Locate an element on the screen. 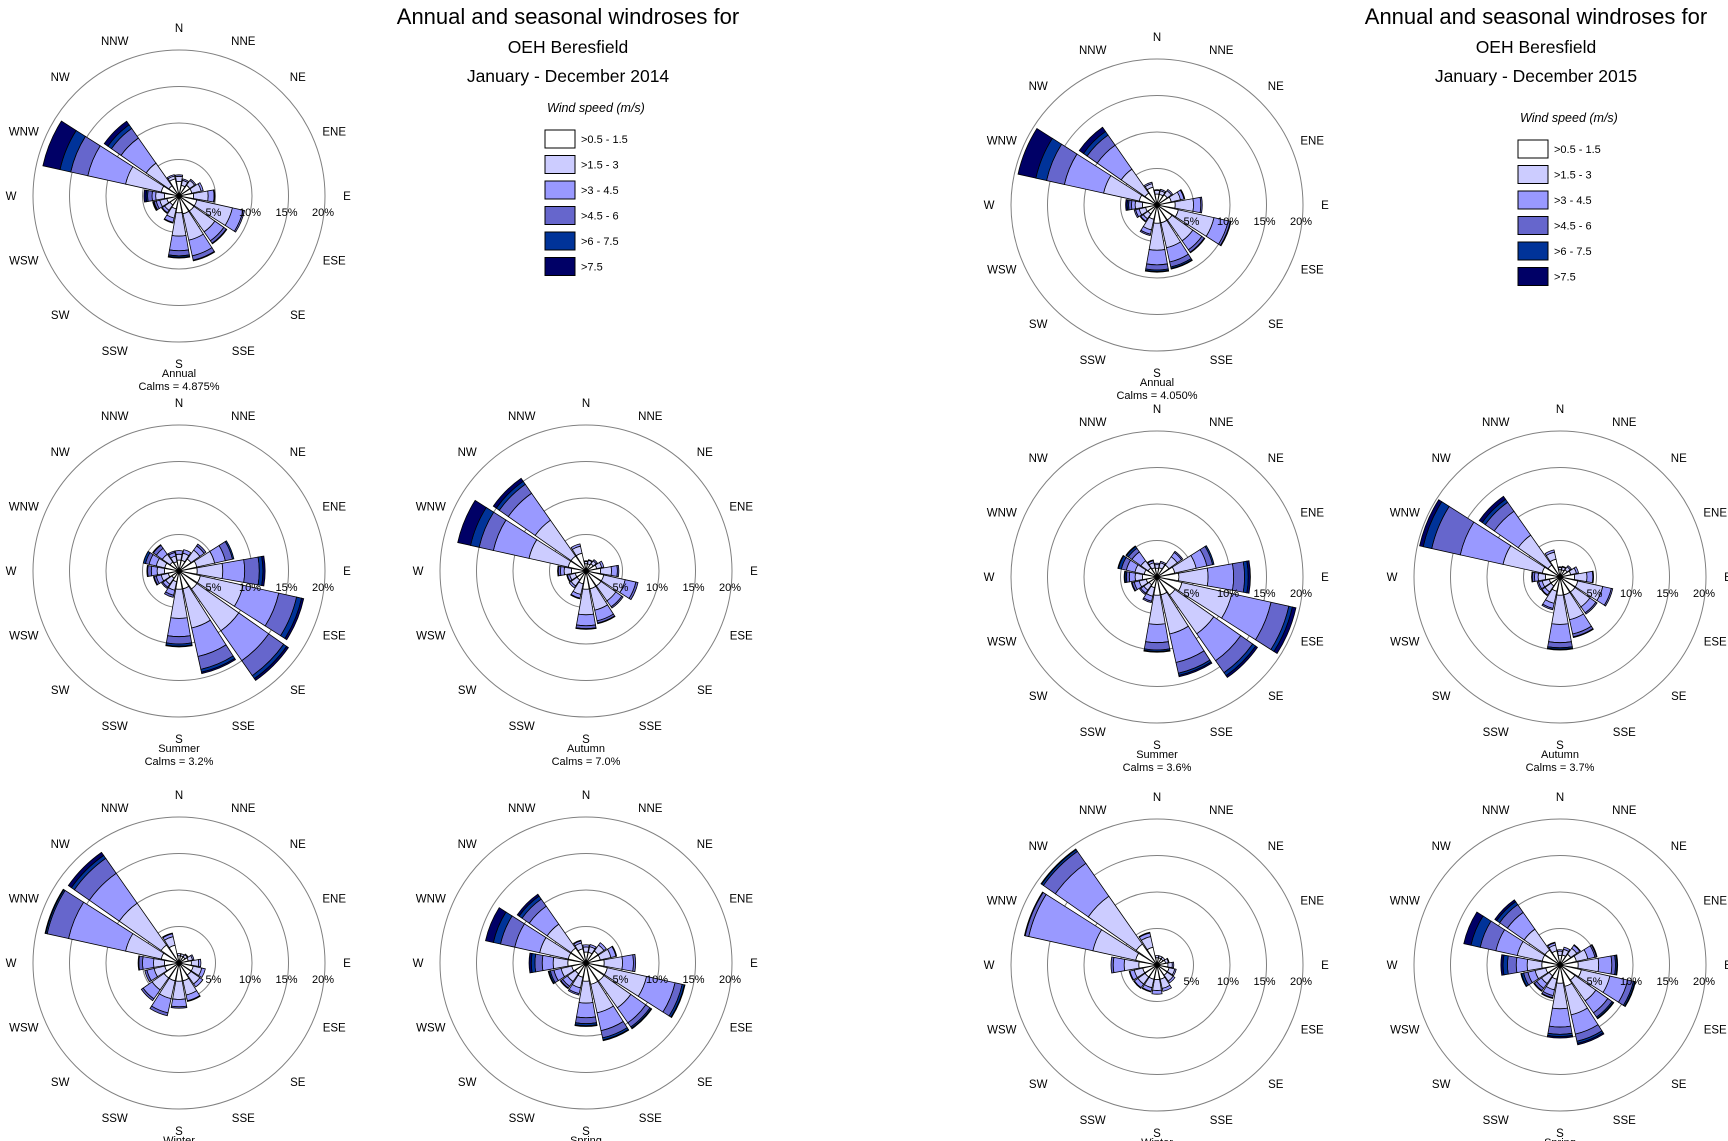 The height and width of the screenshot is (1141, 1728). ring-label: 5% is located at coordinates (214, 588).